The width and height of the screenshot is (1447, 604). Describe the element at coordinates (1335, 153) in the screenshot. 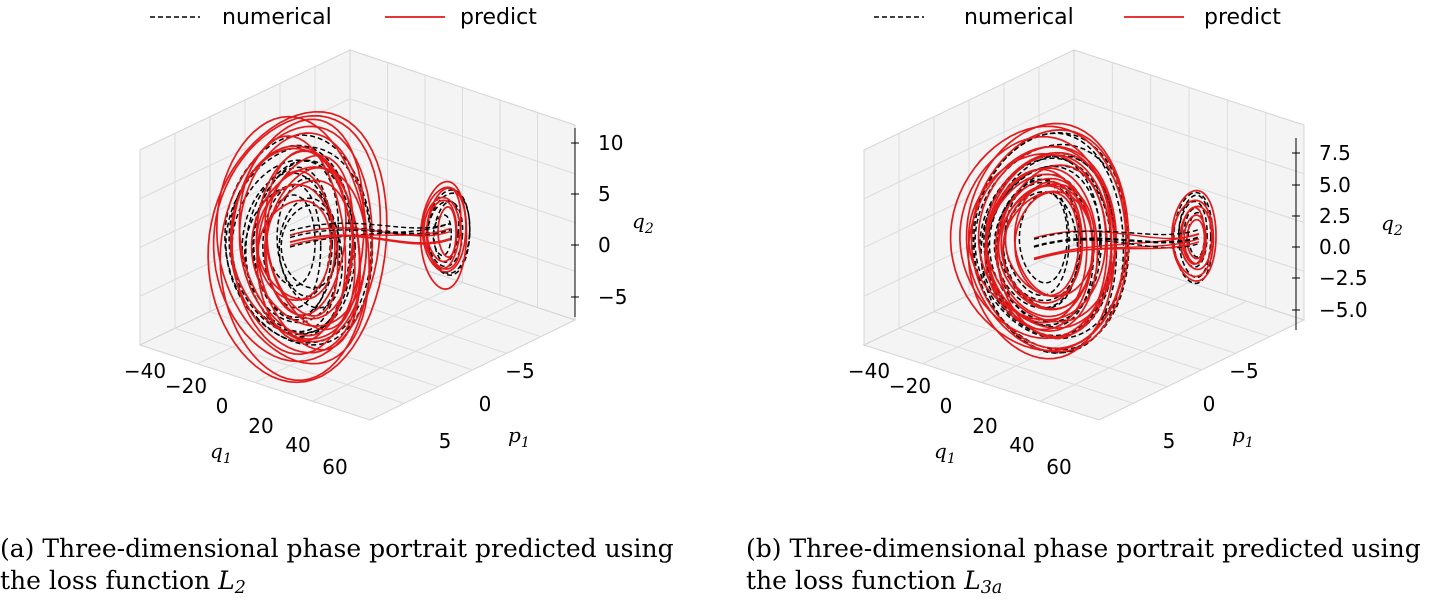

I see `z-tick-label: 7.5` at that location.